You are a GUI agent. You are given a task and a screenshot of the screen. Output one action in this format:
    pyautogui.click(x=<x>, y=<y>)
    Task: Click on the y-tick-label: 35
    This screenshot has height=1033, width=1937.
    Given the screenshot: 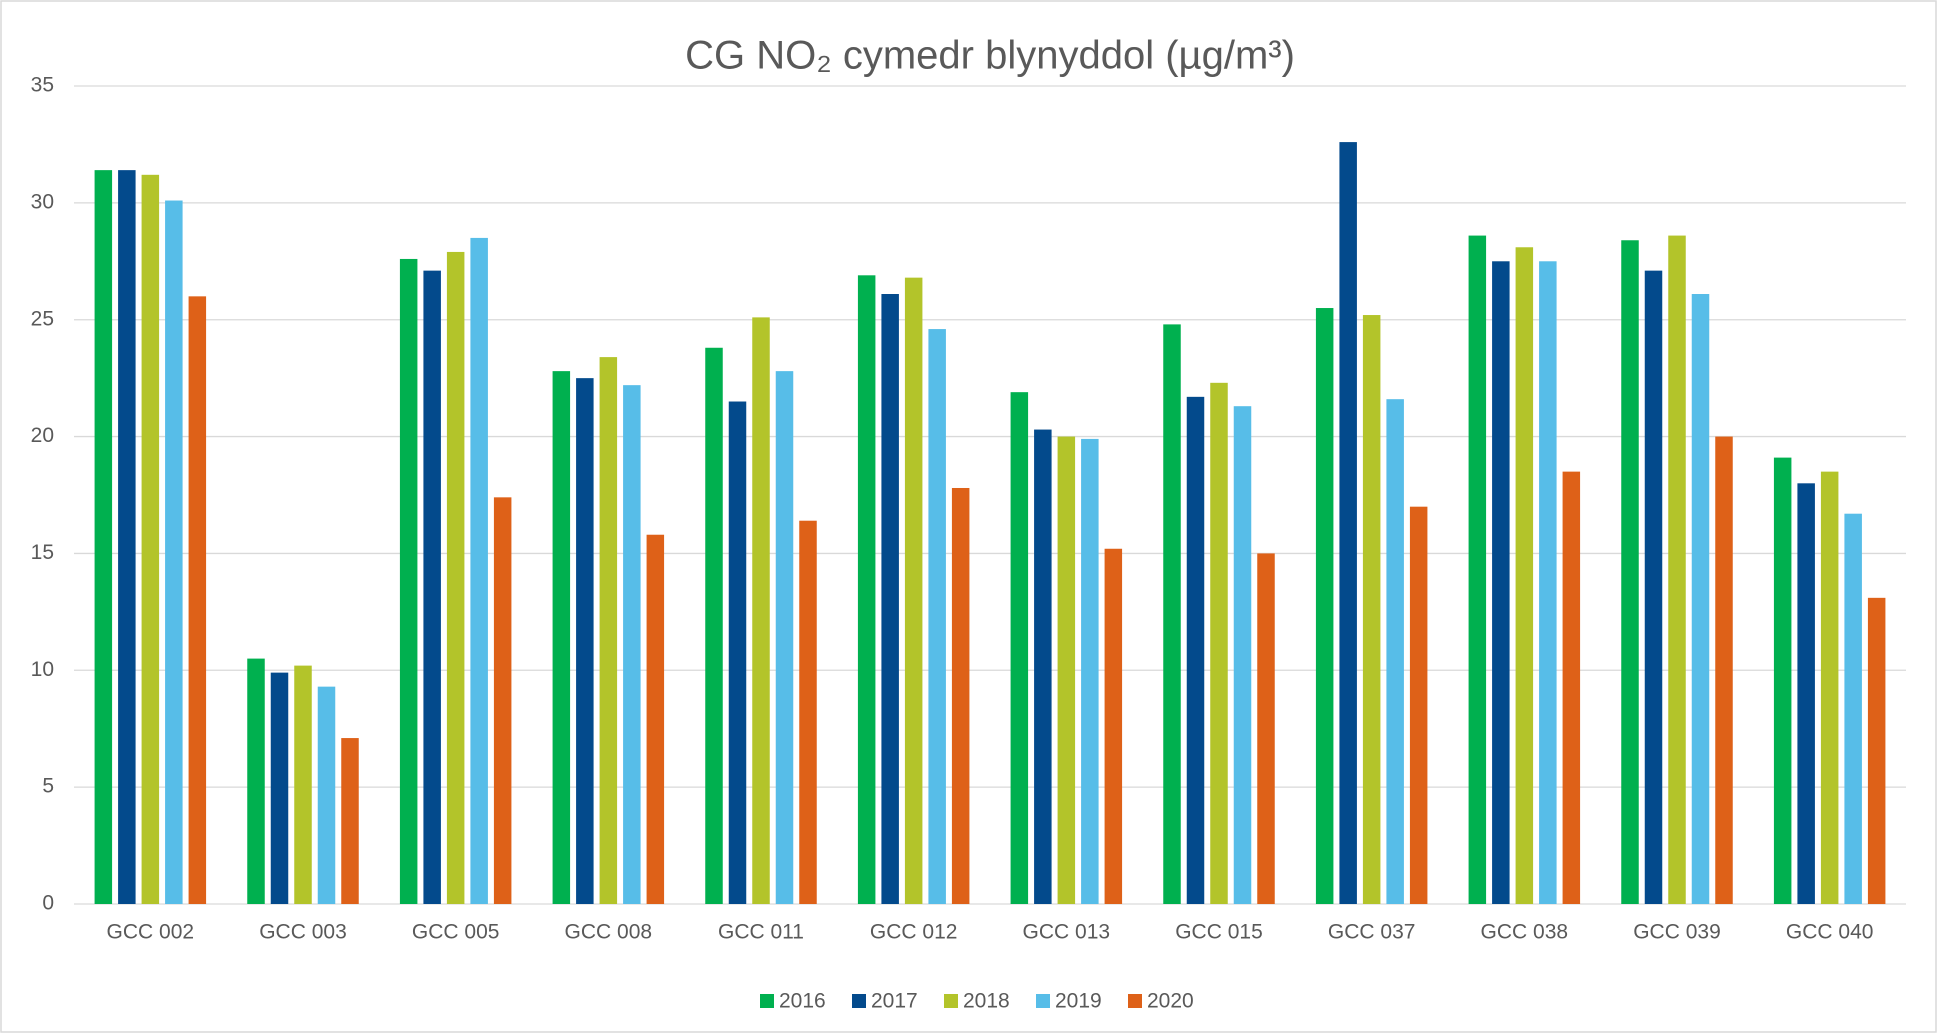 What is the action you would take?
    pyautogui.click(x=42, y=85)
    